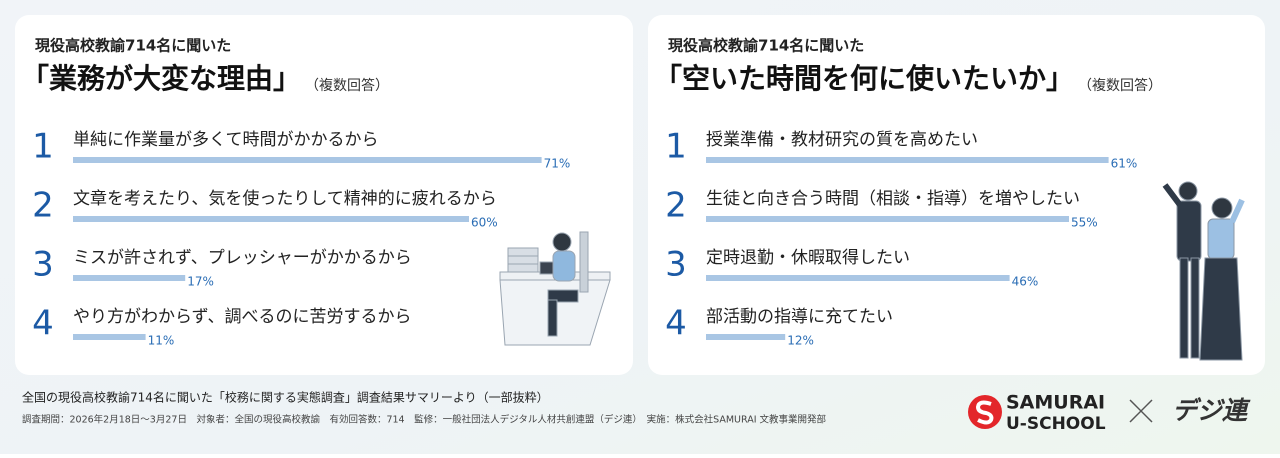  Describe the element at coordinates (800, 341) in the screenshot. I see `value-label: 12%` at that location.